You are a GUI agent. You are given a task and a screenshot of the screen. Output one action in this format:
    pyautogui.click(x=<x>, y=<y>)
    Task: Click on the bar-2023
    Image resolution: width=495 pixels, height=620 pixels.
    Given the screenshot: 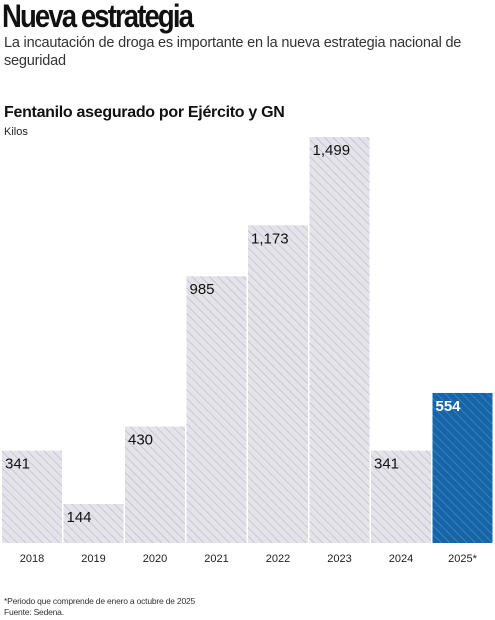 What is the action you would take?
    pyautogui.click(x=339, y=340)
    